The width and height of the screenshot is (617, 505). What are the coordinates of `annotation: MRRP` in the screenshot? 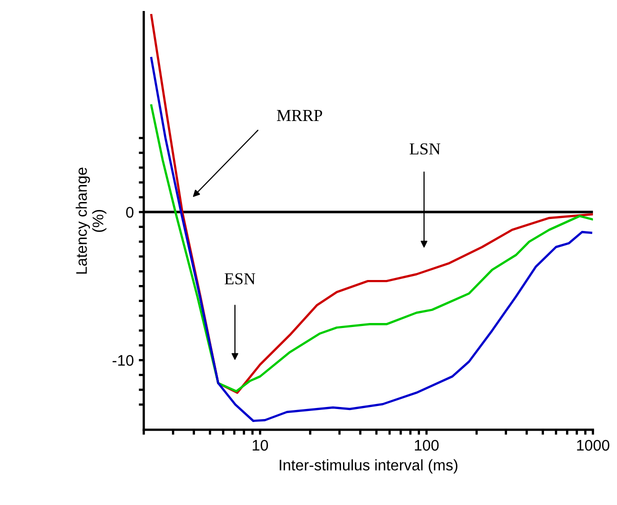 It's located at (299, 115).